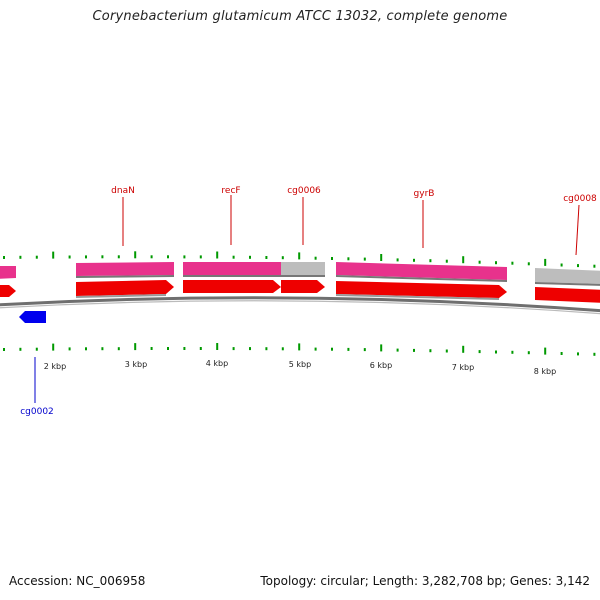 Image resolution: width=600 pixels, height=600 pixels. I want to click on gene-arrow-reverse, so click(32, 317).